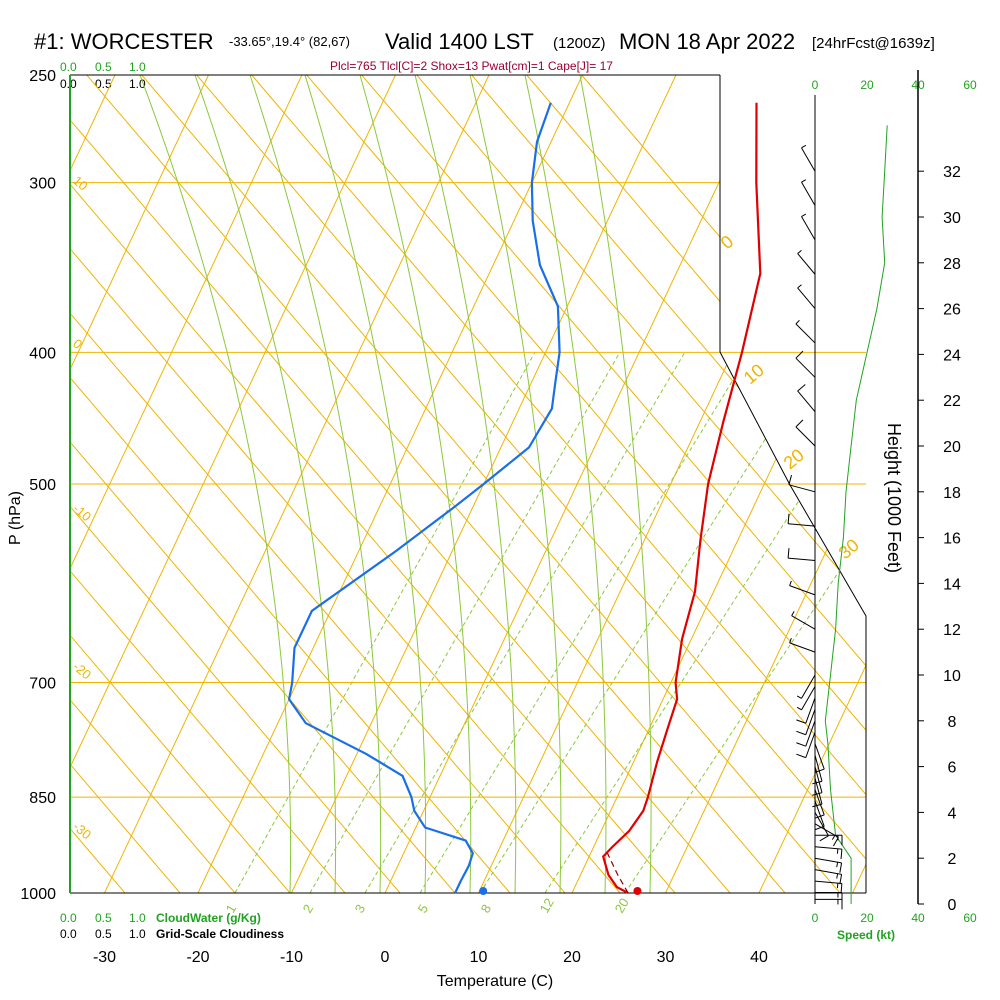 The image size is (1000, 1000). I want to click on forecast-label: [24hrFcst@1639z], so click(873, 43).